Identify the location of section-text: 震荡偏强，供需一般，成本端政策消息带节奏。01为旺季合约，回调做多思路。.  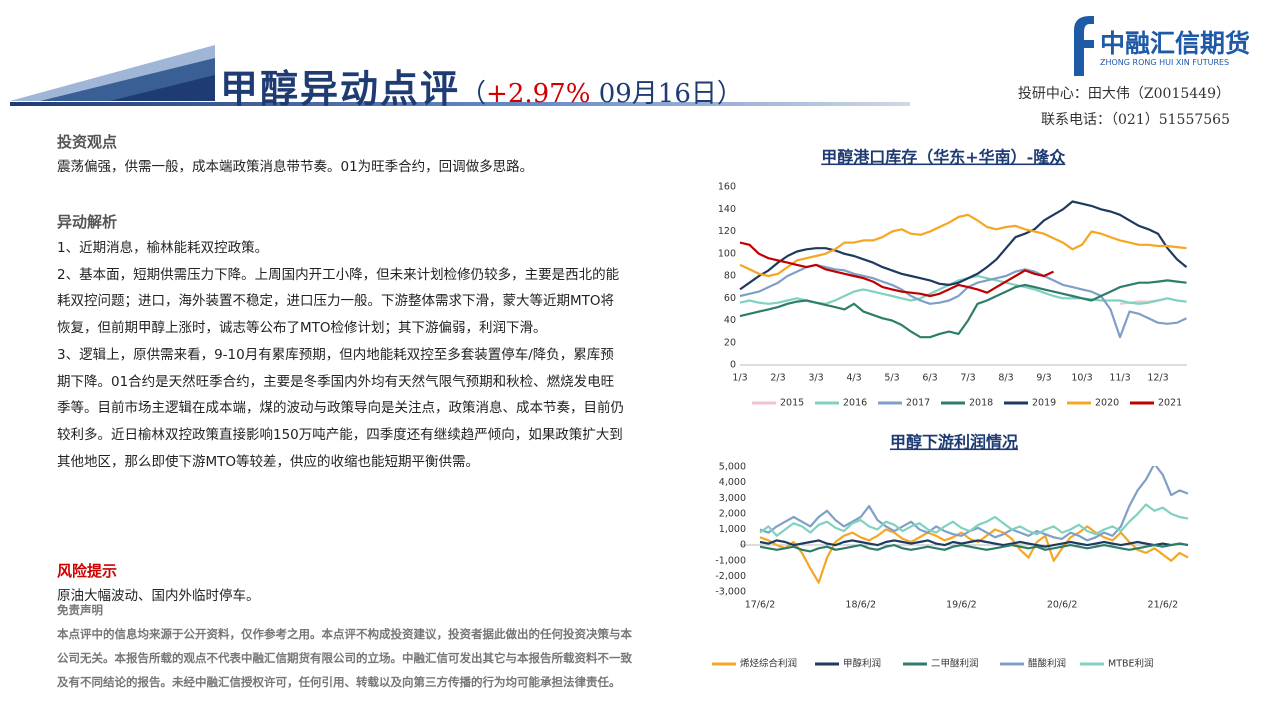
(295, 167).